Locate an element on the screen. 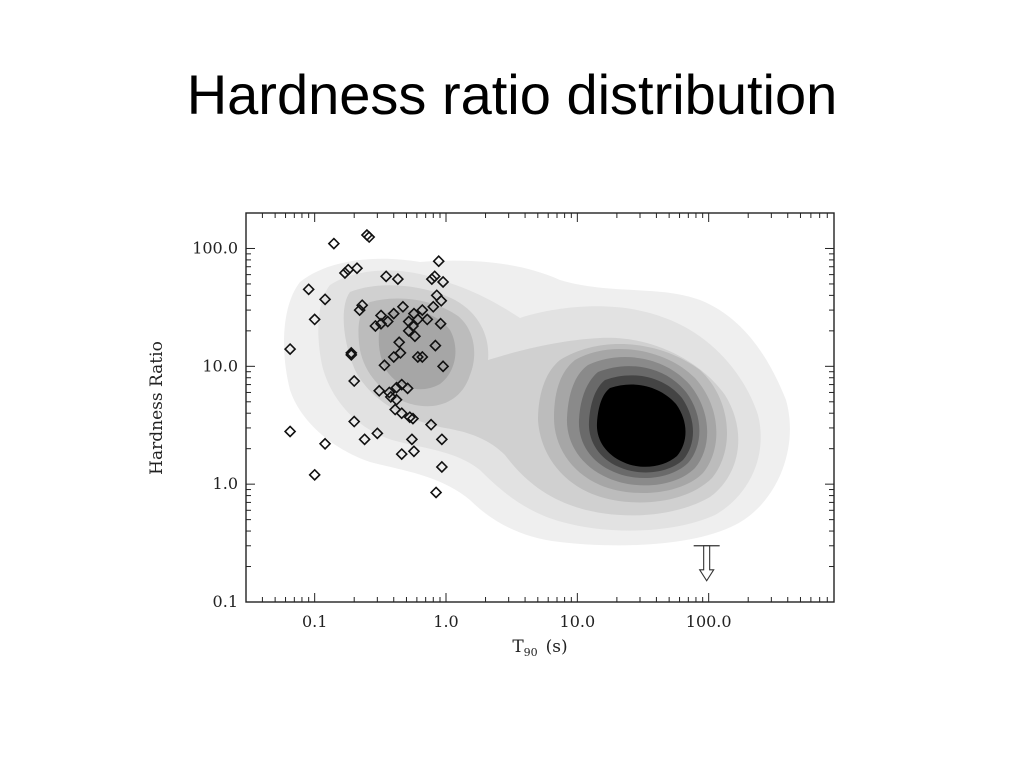  x-axis-label-subscript: 90 is located at coordinates (531, 652).